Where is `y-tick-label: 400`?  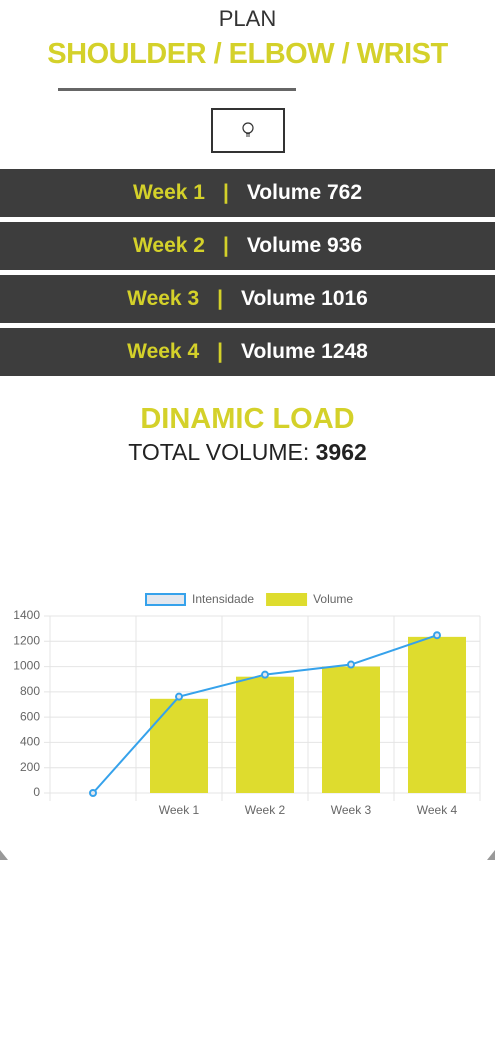 y-tick-label: 400 is located at coordinates (30, 742).